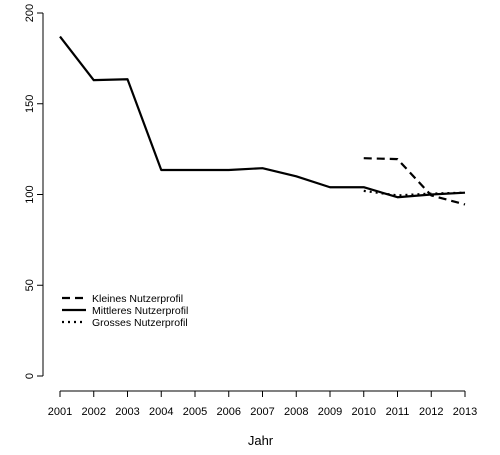 The height and width of the screenshot is (455, 500). What do you see at coordinates (229, 412) in the screenshot?
I see `x-tick-label: 2006` at bounding box center [229, 412].